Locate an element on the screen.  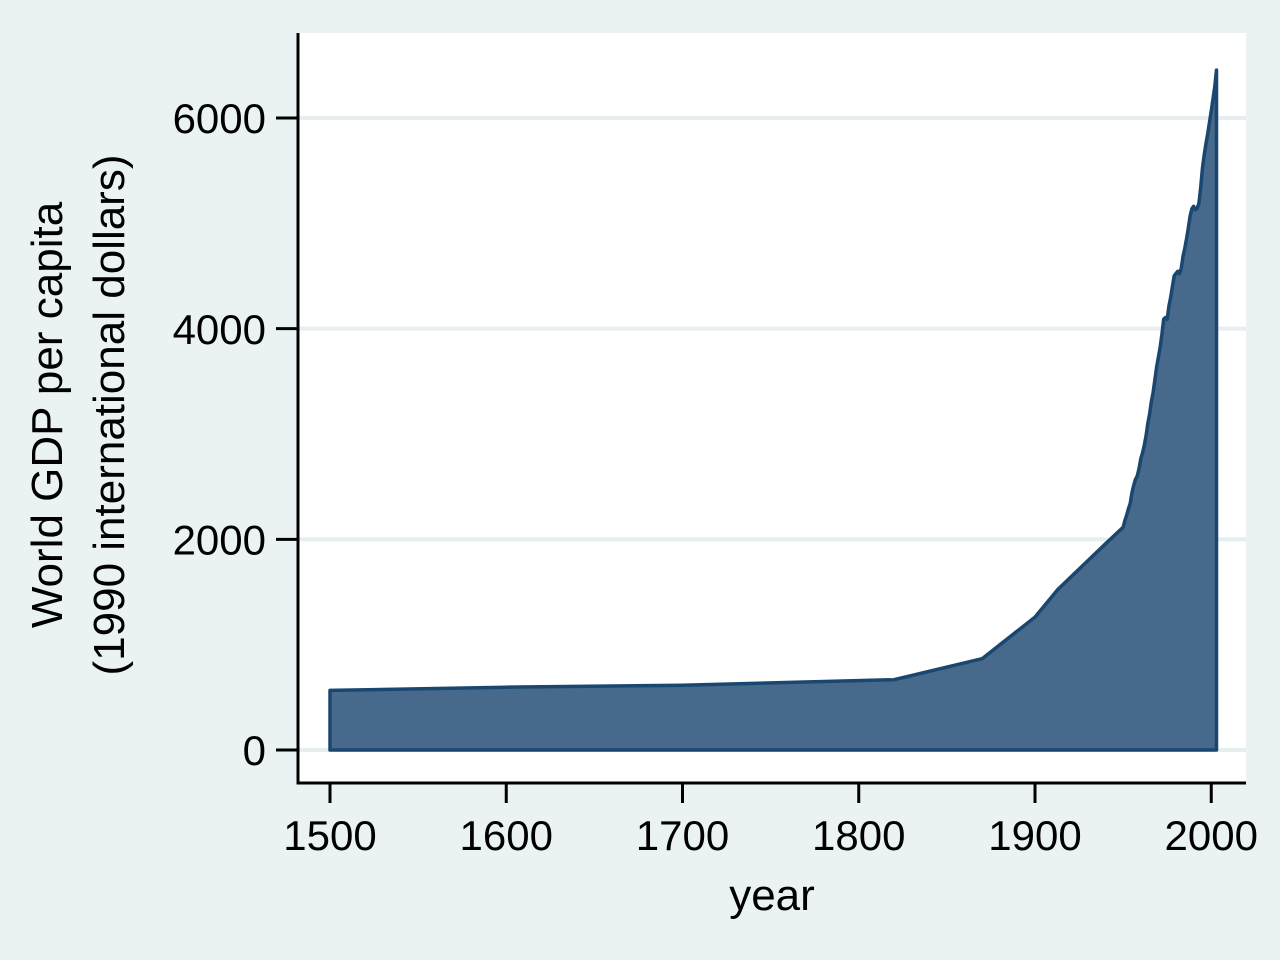
y-tick-label-4000: 4000 is located at coordinates (219, 329).